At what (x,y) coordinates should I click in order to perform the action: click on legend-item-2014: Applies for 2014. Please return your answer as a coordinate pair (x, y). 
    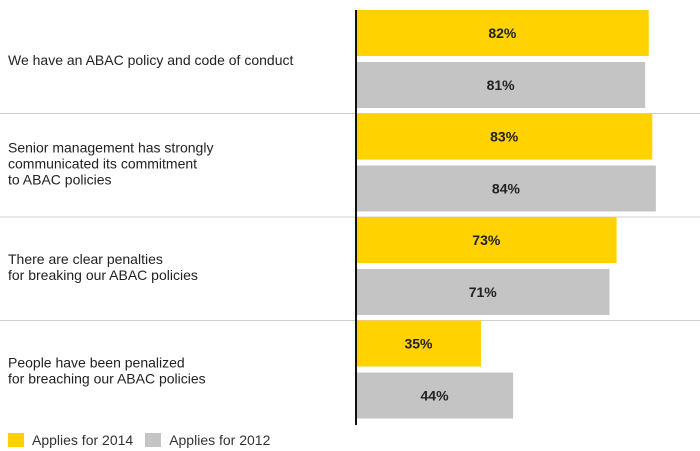
    Looking at the image, I should click on (70, 440).